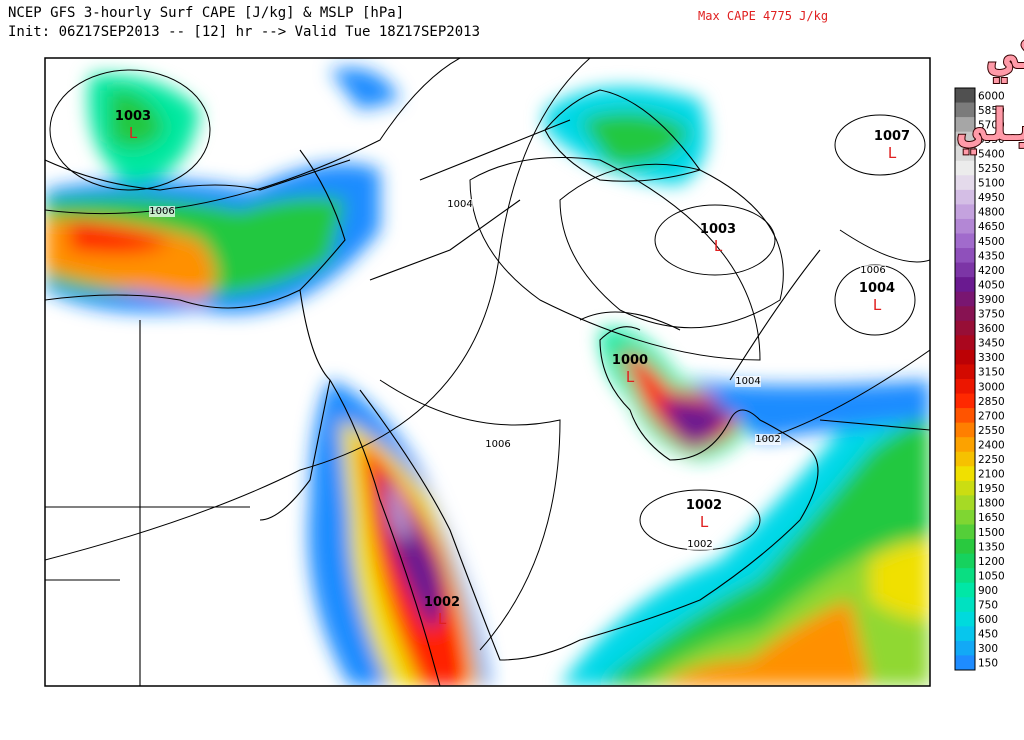  I want to click on max-cape: Max CAPE 4775 J/kg, so click(763, 16).